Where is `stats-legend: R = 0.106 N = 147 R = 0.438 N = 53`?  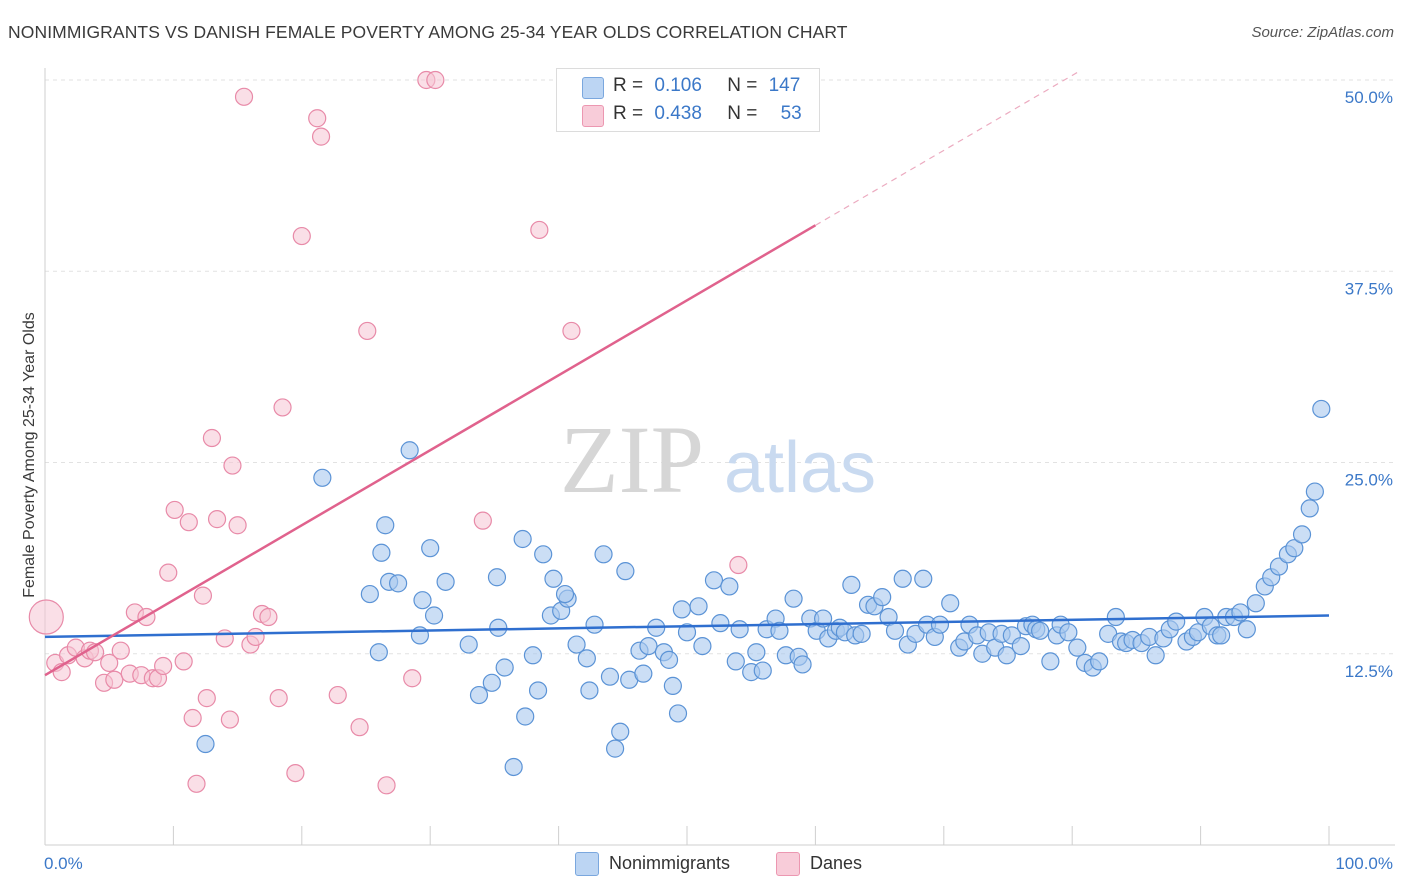 stats-legend: R = 0.106 N = 147 R = 0.438 N = 53 is located at coordinates (688, 100).